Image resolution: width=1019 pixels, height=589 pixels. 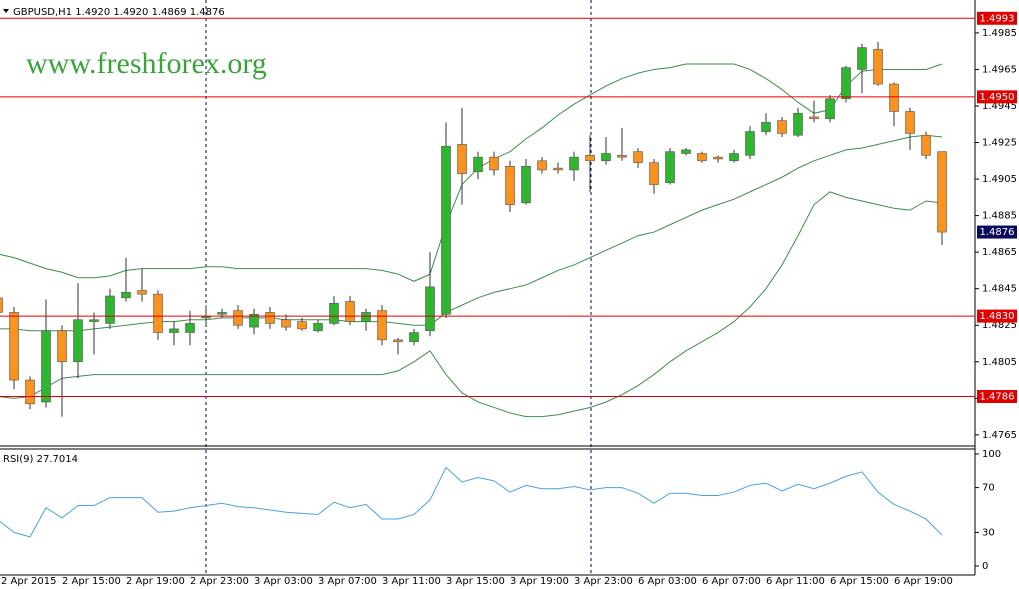 I want to click on x-tick-label: 3 Apr 19:00, so click(x=539, y=581).